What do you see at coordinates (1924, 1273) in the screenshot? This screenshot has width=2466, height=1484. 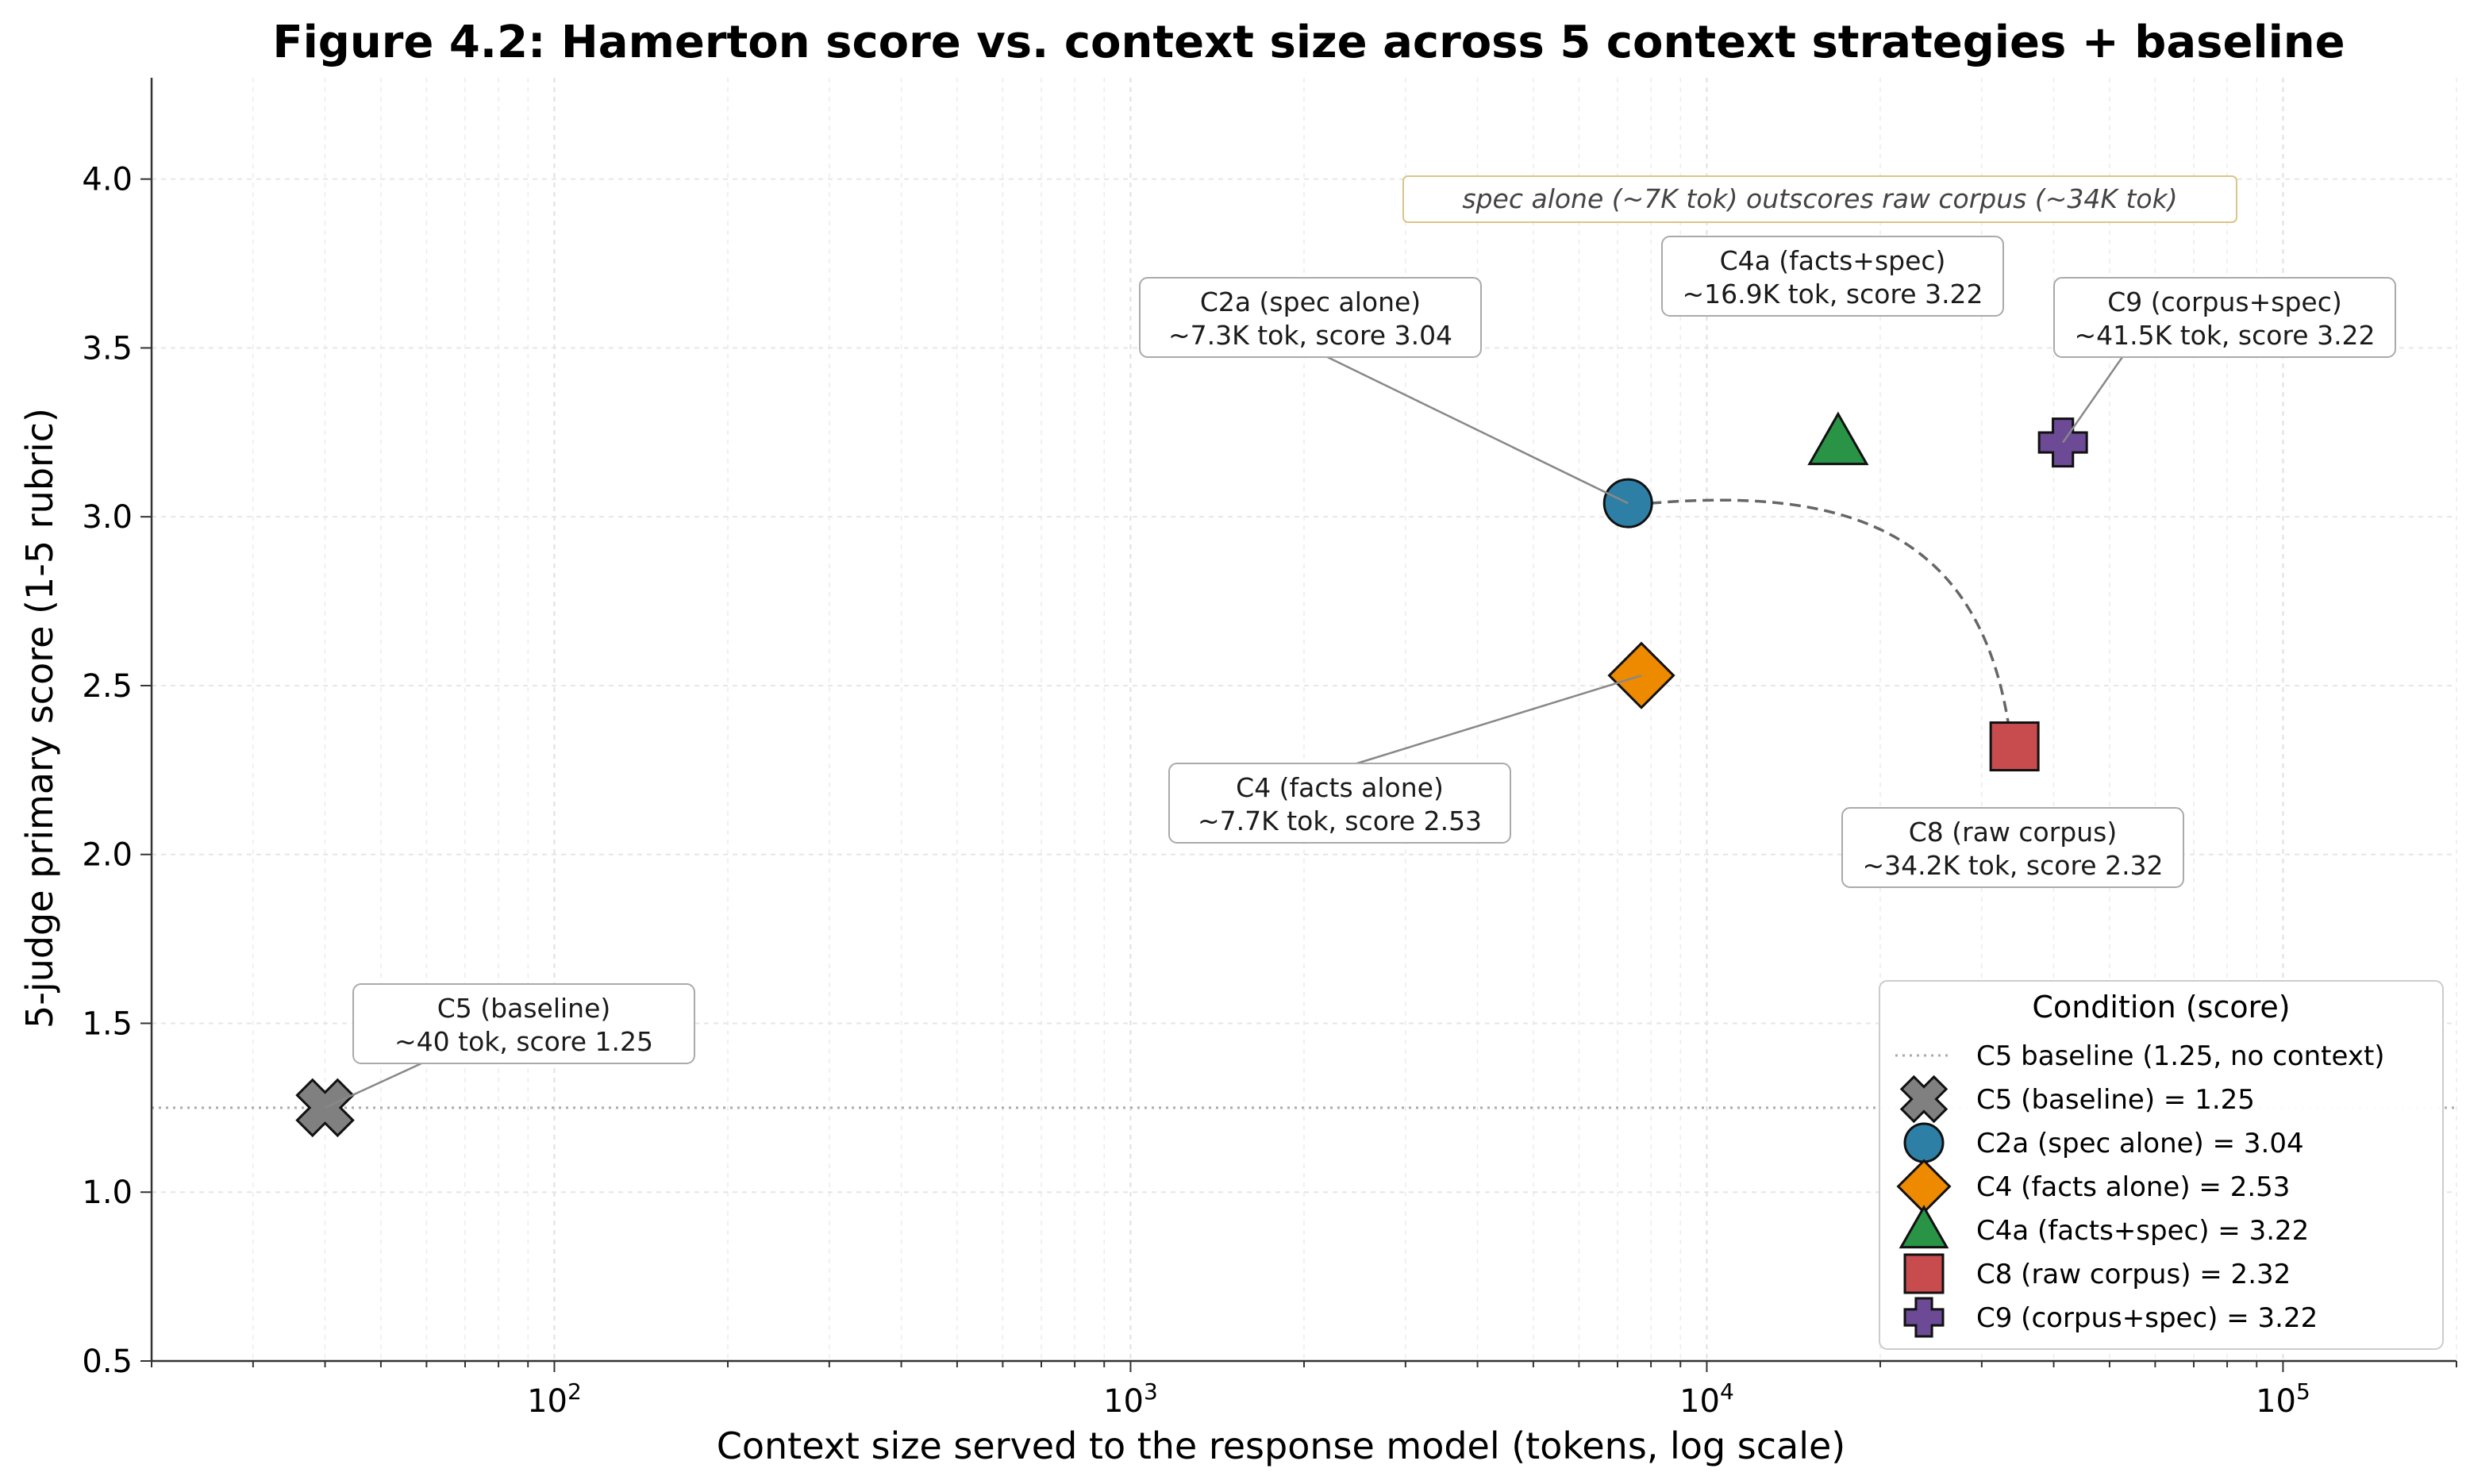 I see `legend-c8-marker` at bounding box center [1924, 1273].